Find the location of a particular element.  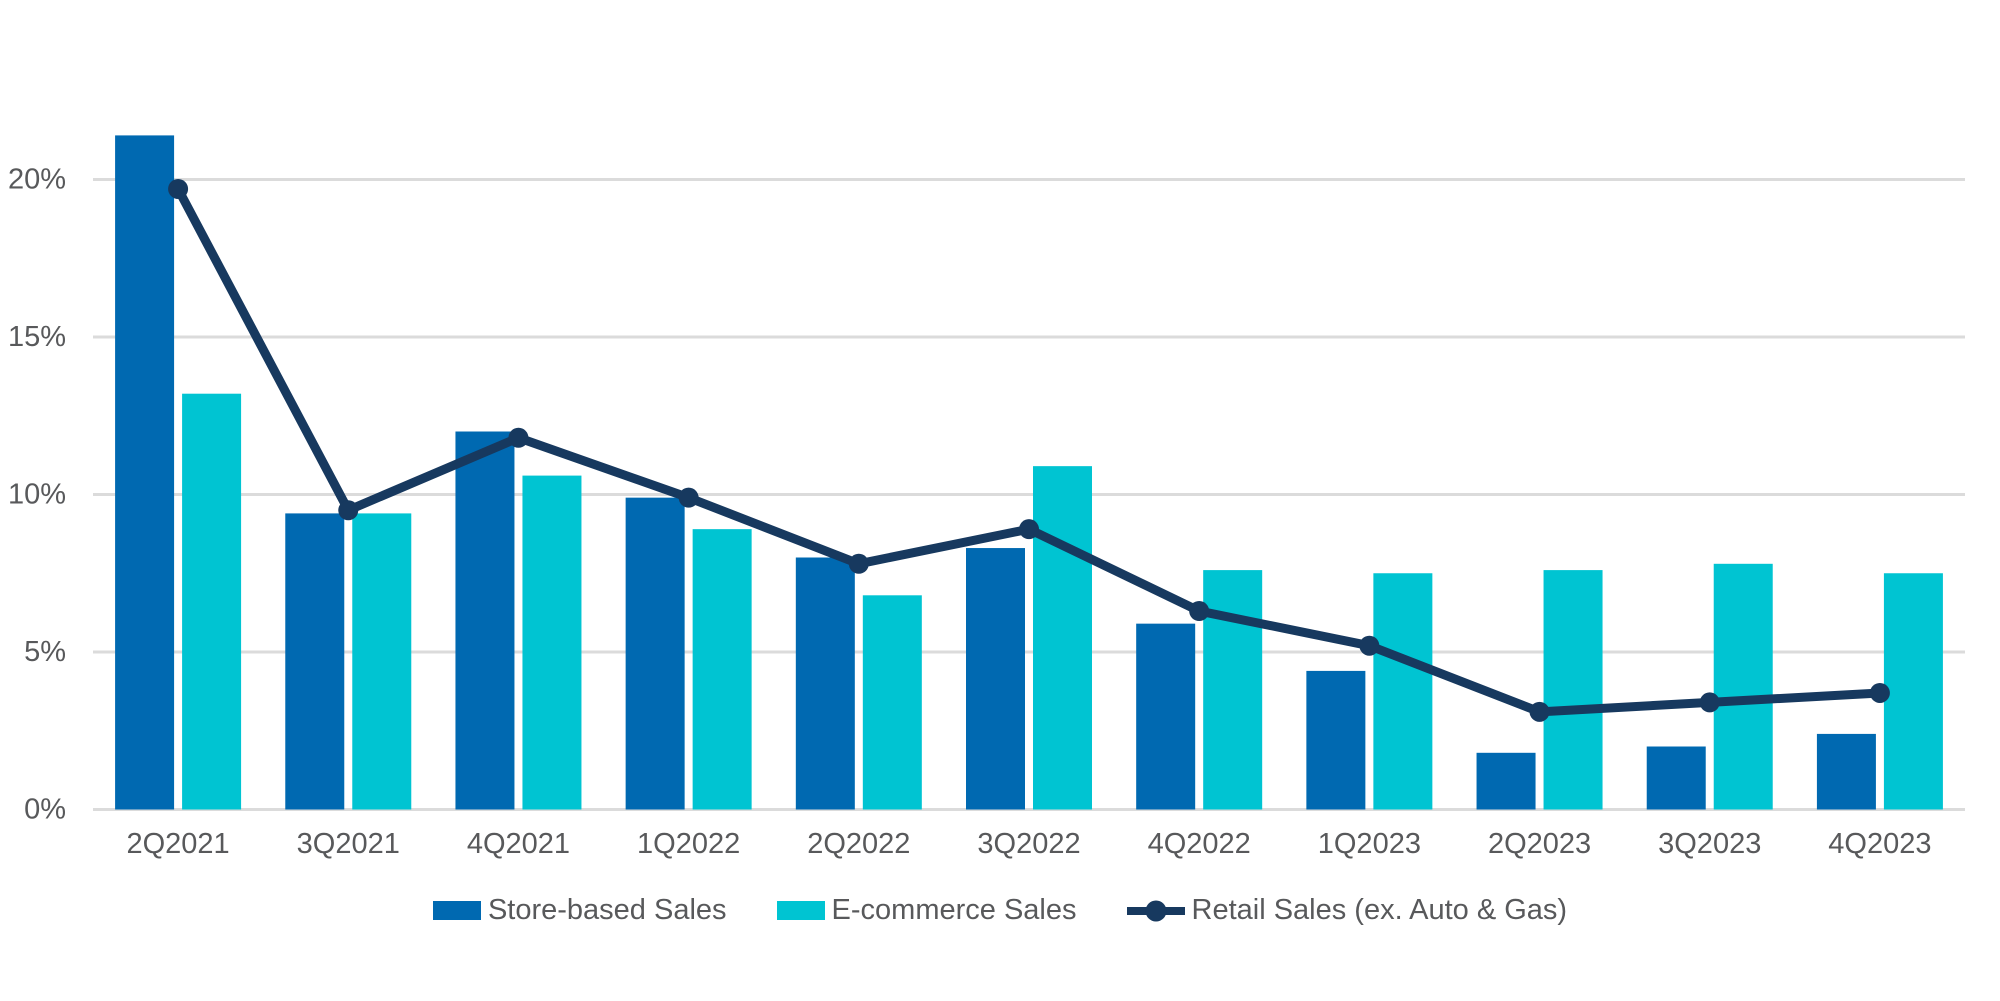

bar-e-commerce-sales-1q2023 is located at coordinates (1403, 691).